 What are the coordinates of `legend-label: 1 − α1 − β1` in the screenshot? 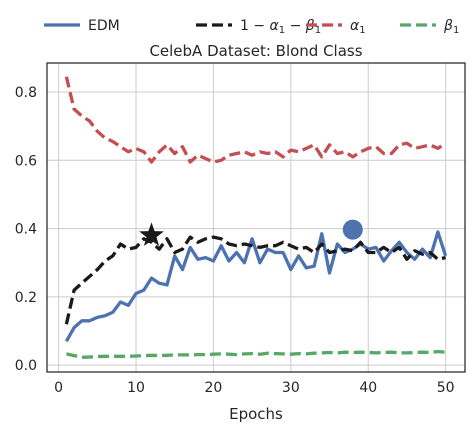 It's located at (280, 27).